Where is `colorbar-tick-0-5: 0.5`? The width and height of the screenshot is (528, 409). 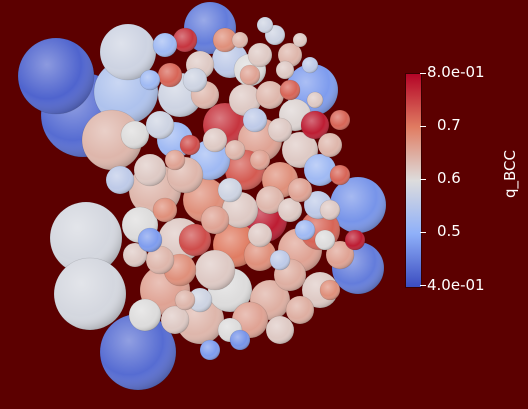
colorbar-tick-0-5: 0.5 is located at coordinates (449, 231).